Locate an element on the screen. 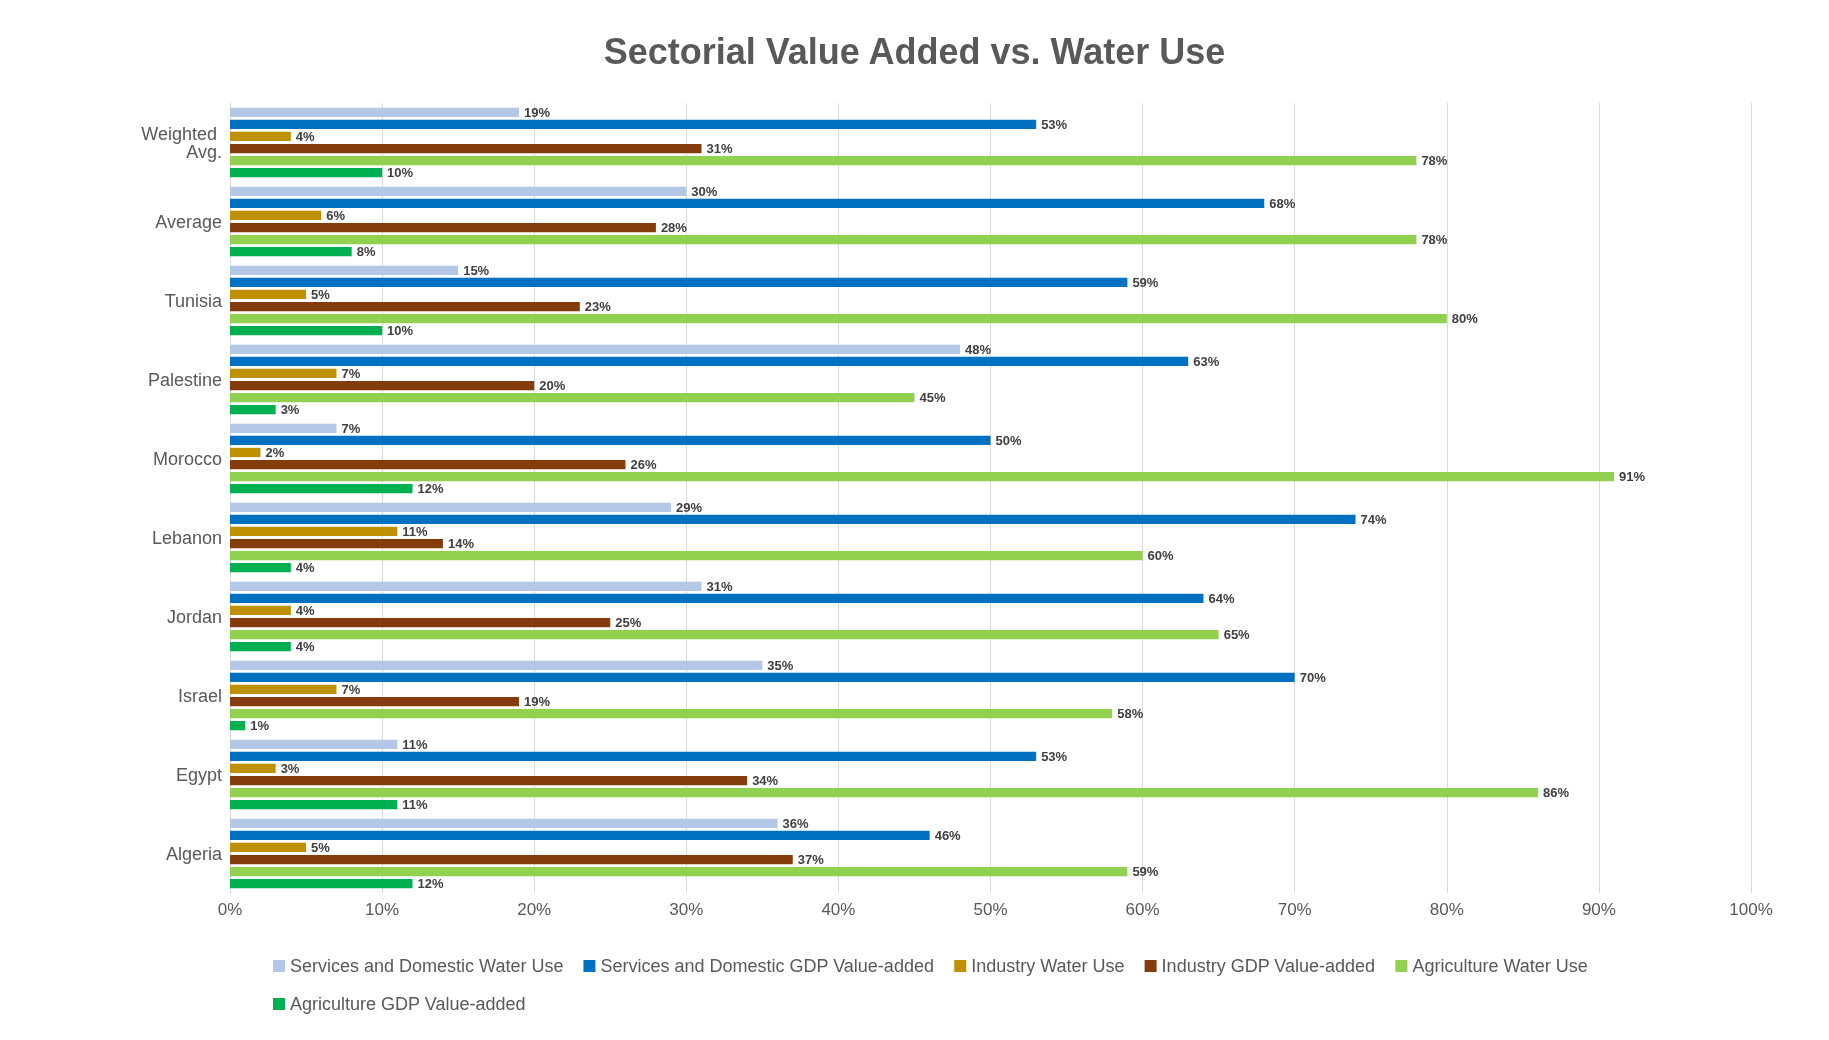 The image size is (1829, 1040). data-label: 26% is located at coordinates (643, 465).